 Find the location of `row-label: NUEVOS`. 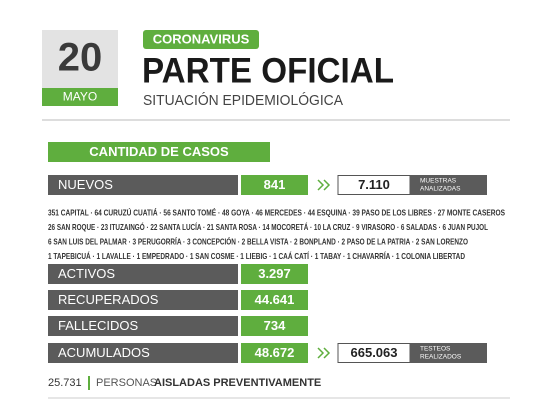

row-label: NUEVOS is located at coordinates (85, 184).